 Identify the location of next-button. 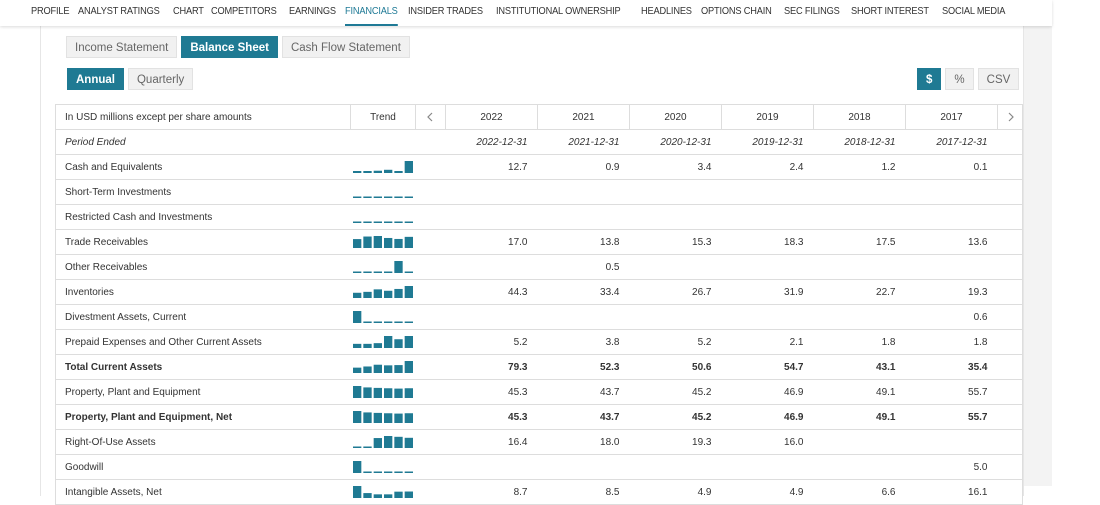
(1010, 117).